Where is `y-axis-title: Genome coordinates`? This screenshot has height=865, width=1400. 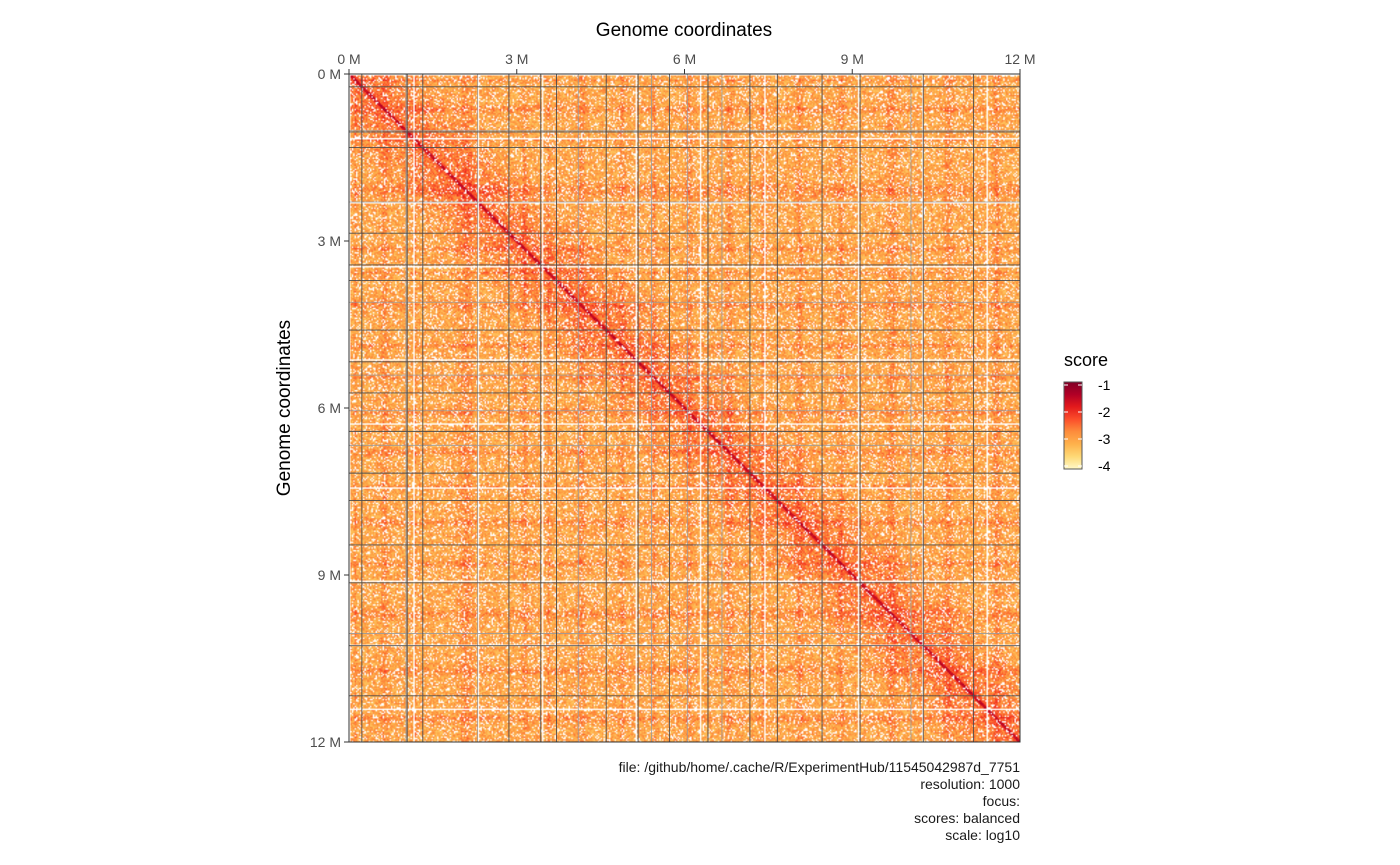 y-axis-title: Genome coordinates is located at coordinates (284, 408).